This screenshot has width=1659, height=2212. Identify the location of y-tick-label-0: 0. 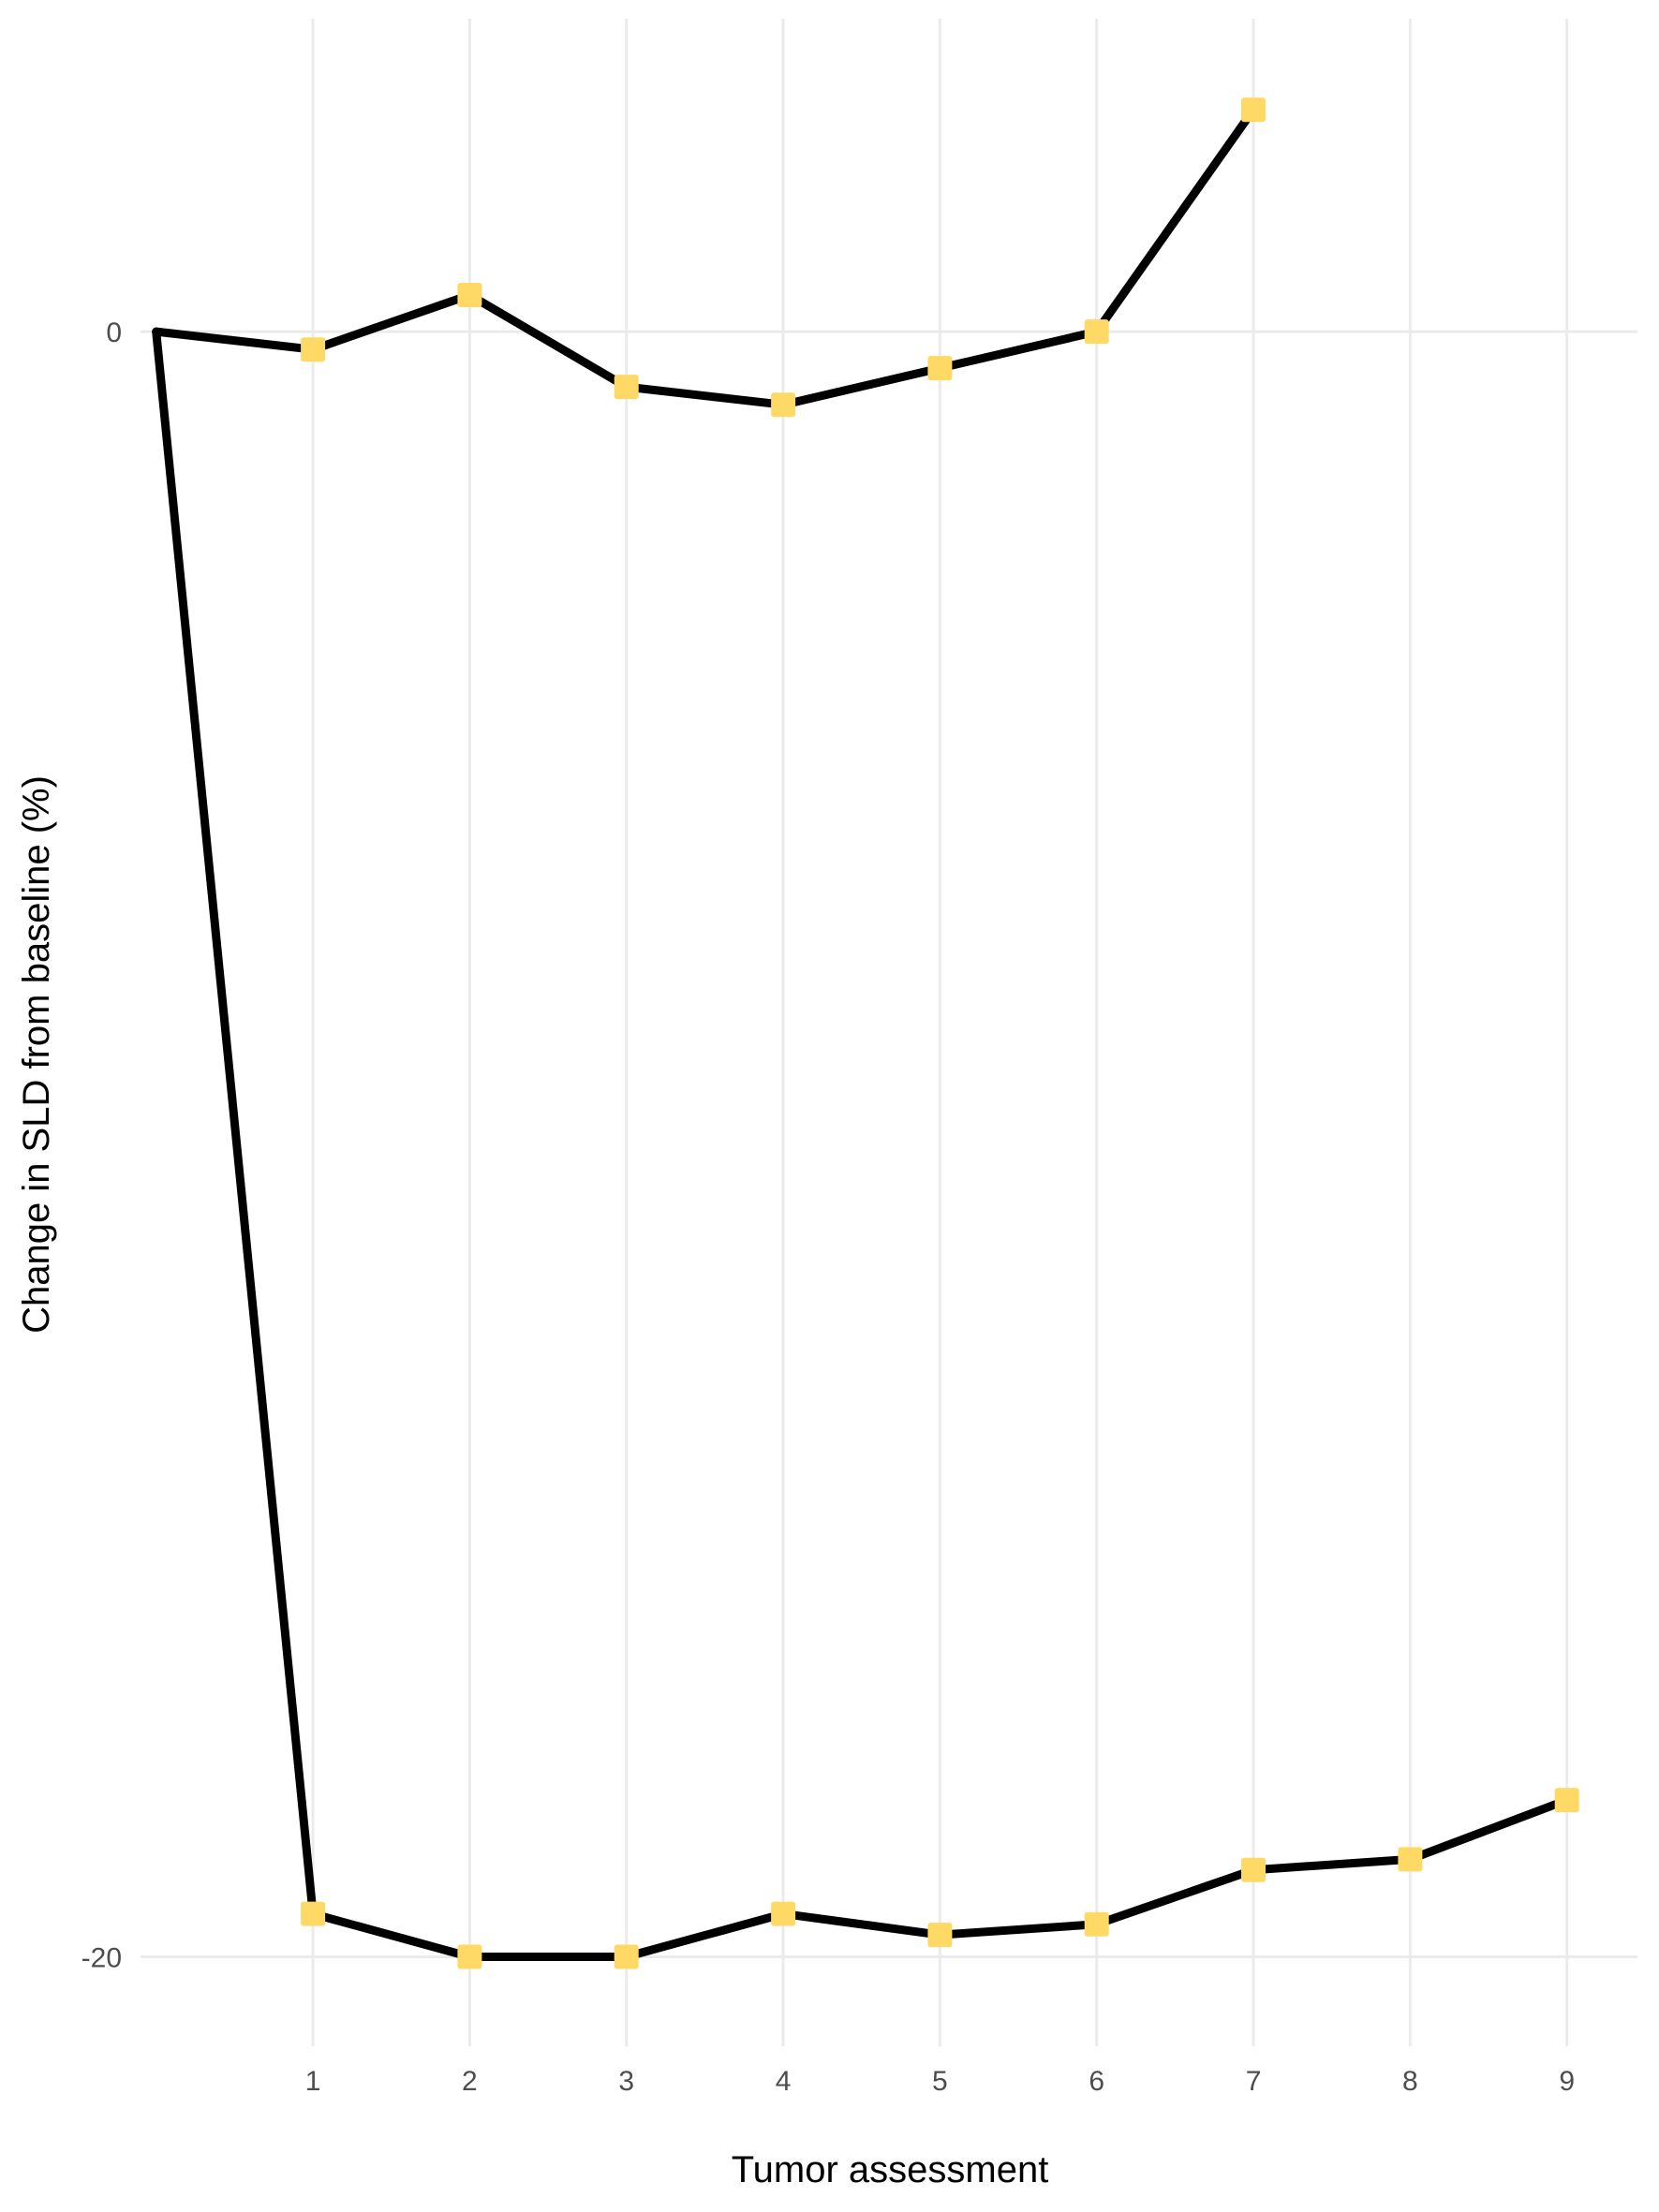
(114, 332).